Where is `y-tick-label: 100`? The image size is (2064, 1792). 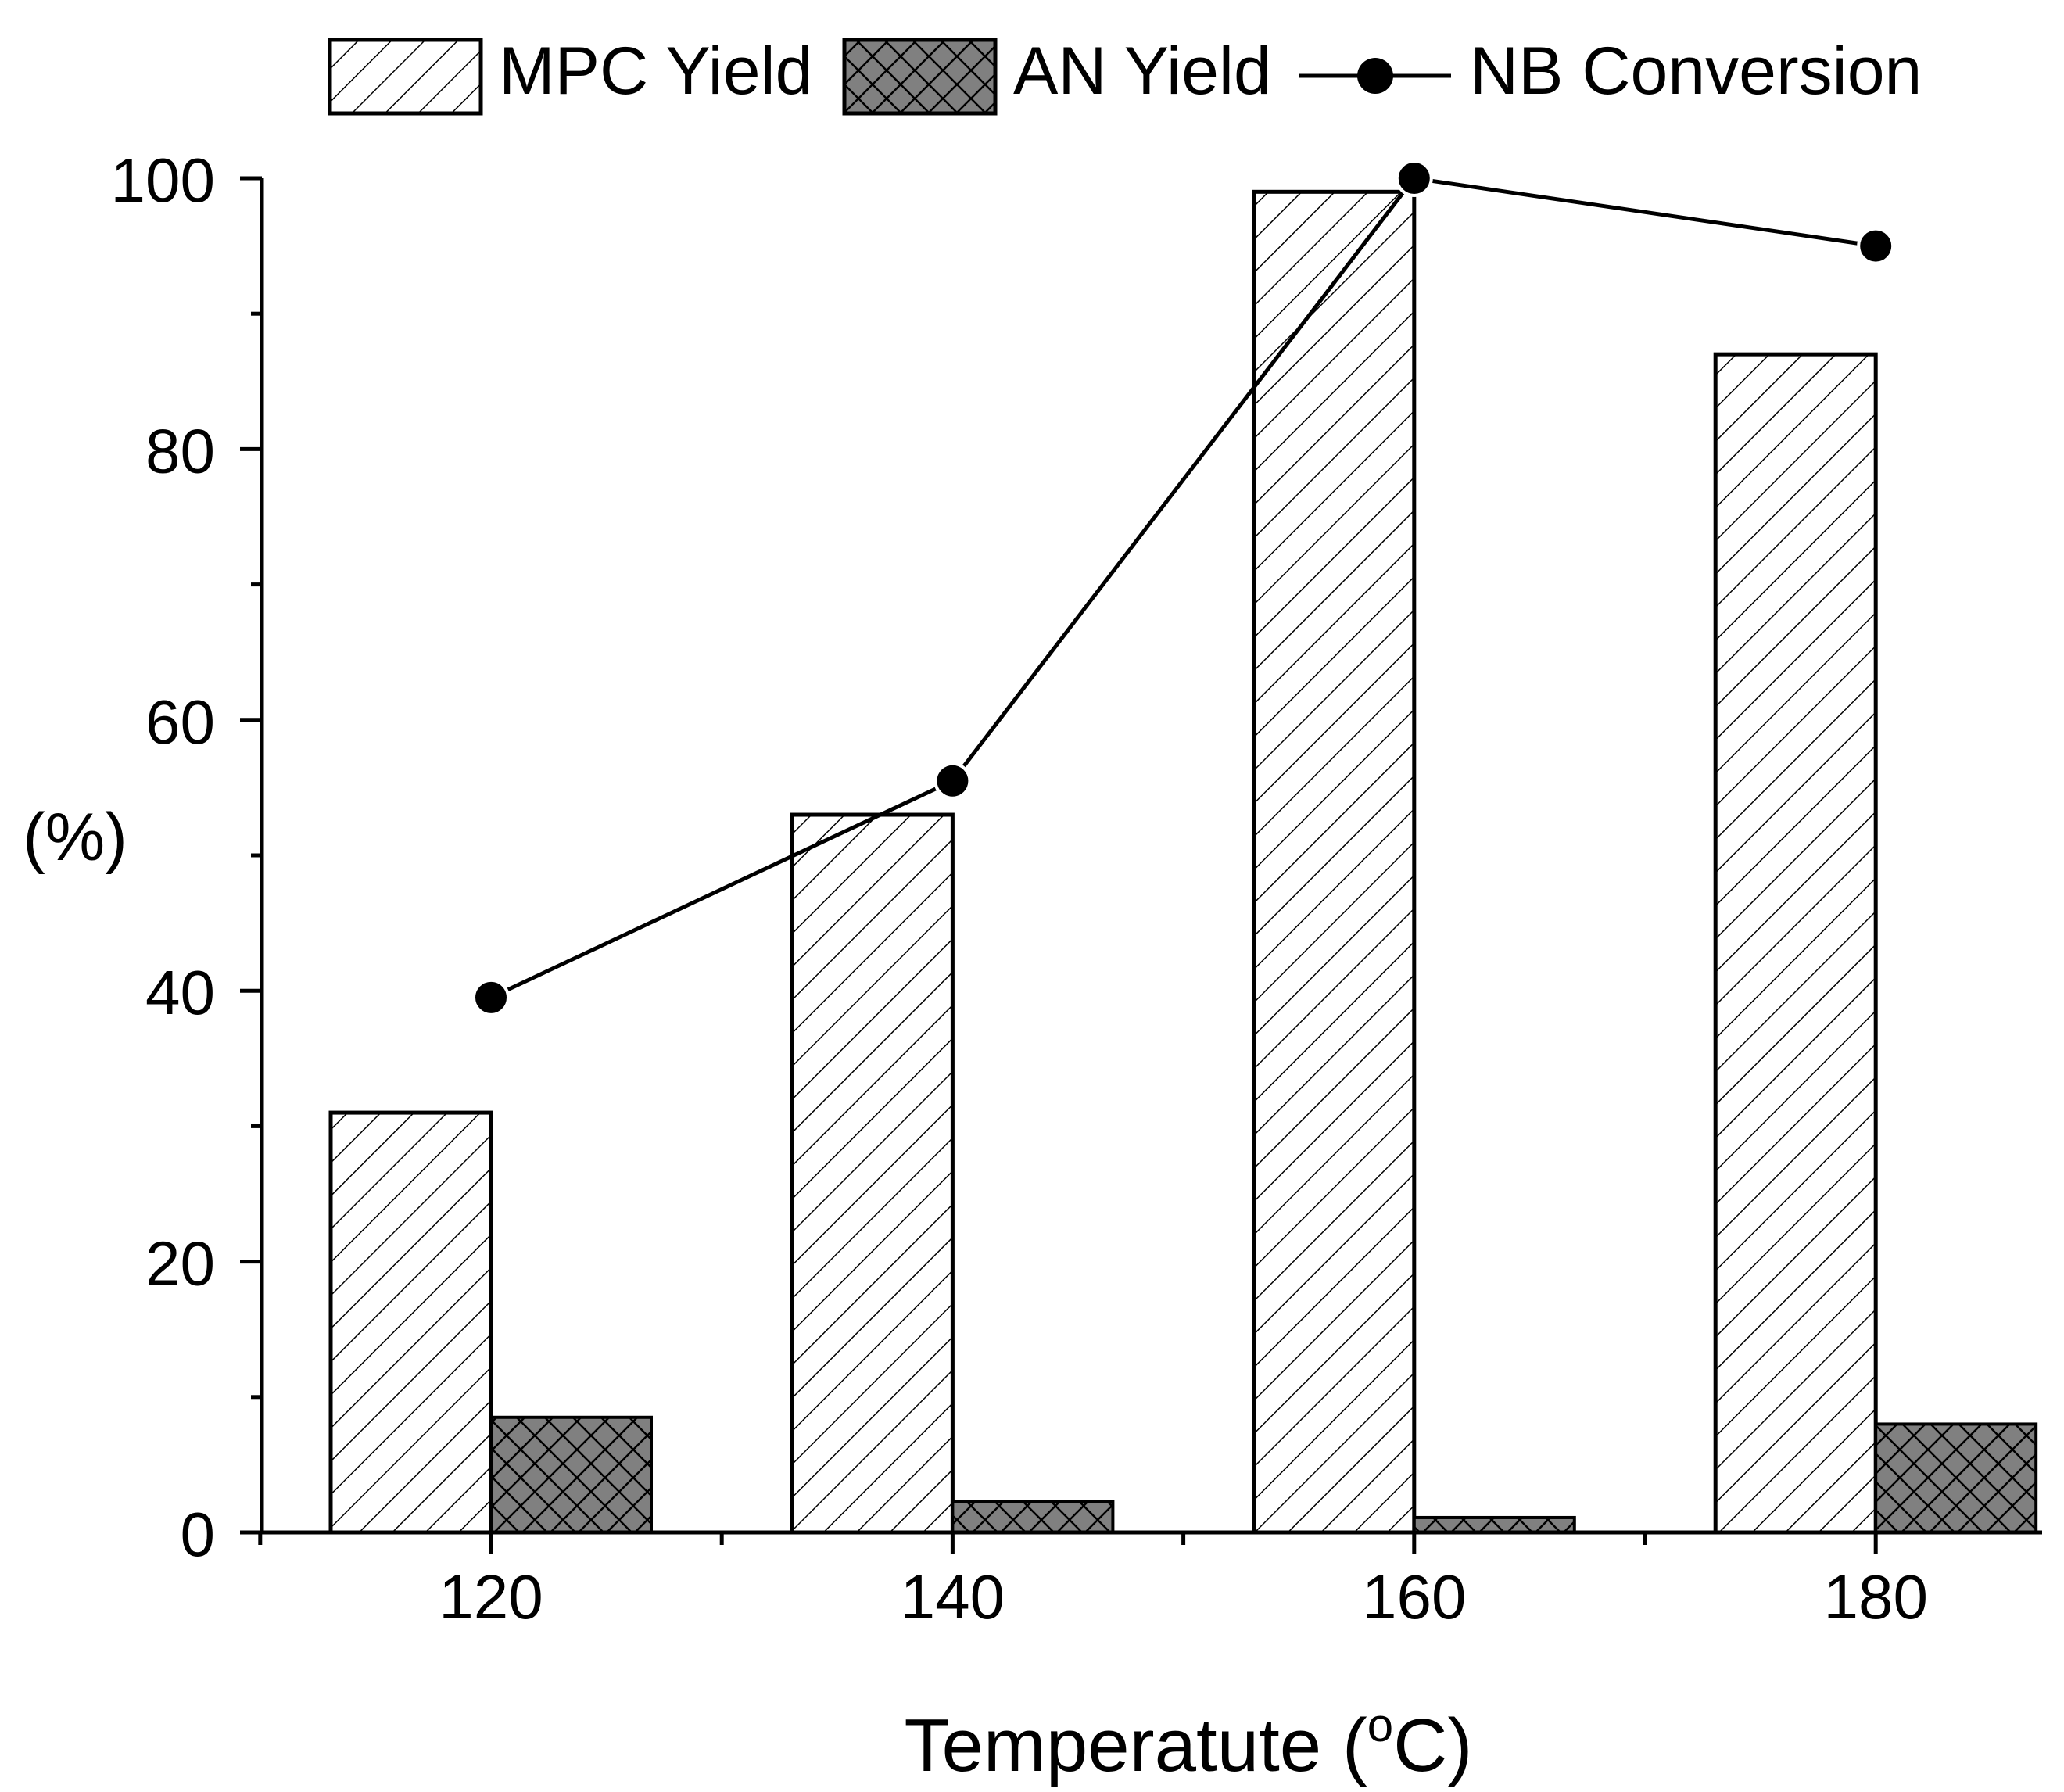
y-tick-label: 100 is located at coordinates (163, 180).